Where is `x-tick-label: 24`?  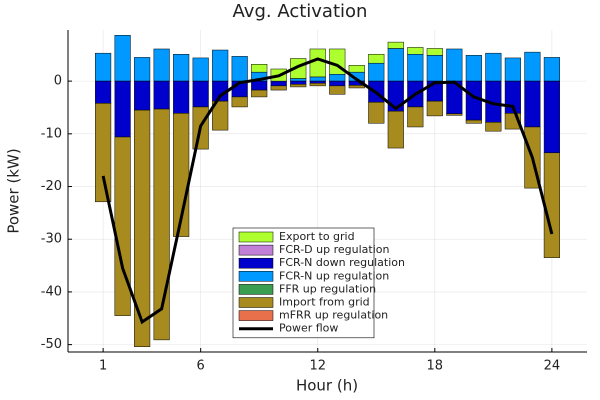 x-tick-label: 24 is located at coordinates (552, 366).